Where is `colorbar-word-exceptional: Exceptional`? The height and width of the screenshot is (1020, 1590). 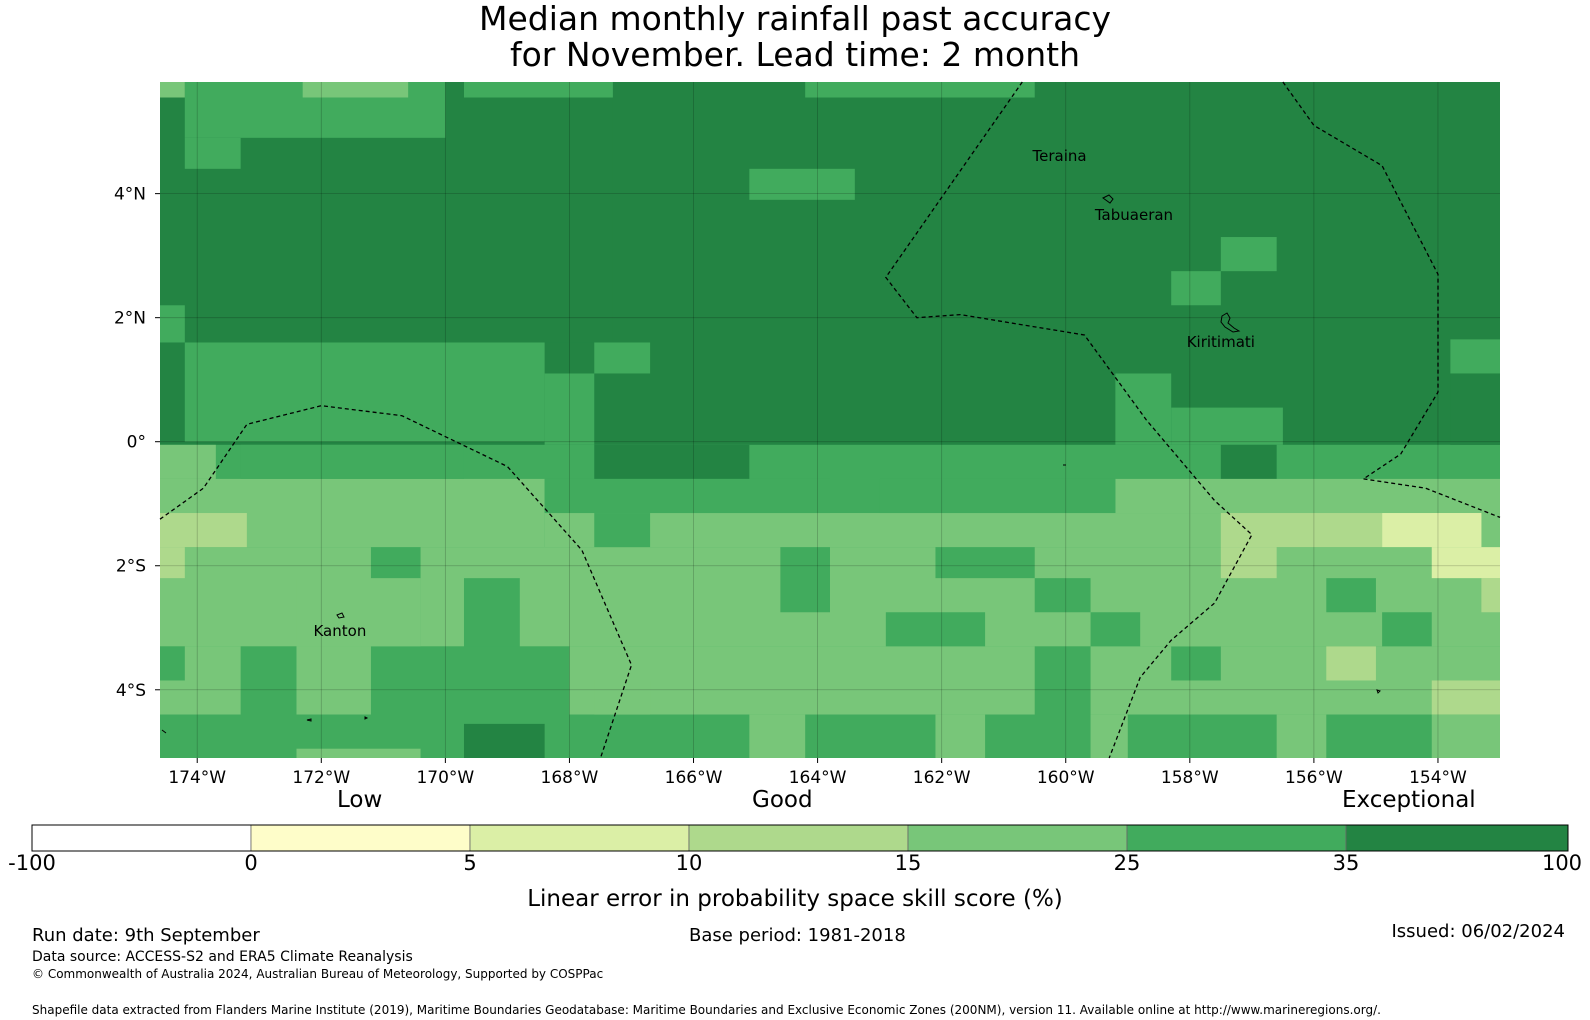 colorbar-word-exceptional: Exceptional is located at coordinates (1409, 800).